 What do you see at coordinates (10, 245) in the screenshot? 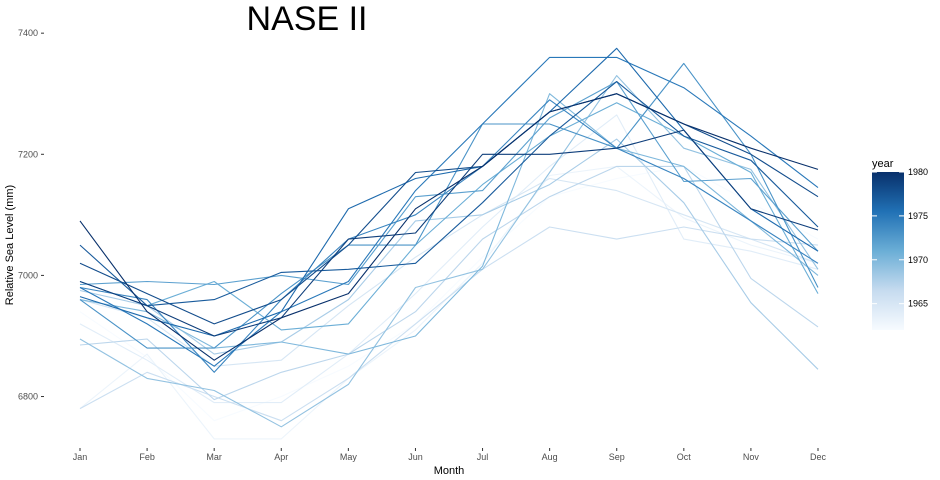
I see `y-axis-title: Relative Sea Level (mm)` at bounding box center [10, 245].